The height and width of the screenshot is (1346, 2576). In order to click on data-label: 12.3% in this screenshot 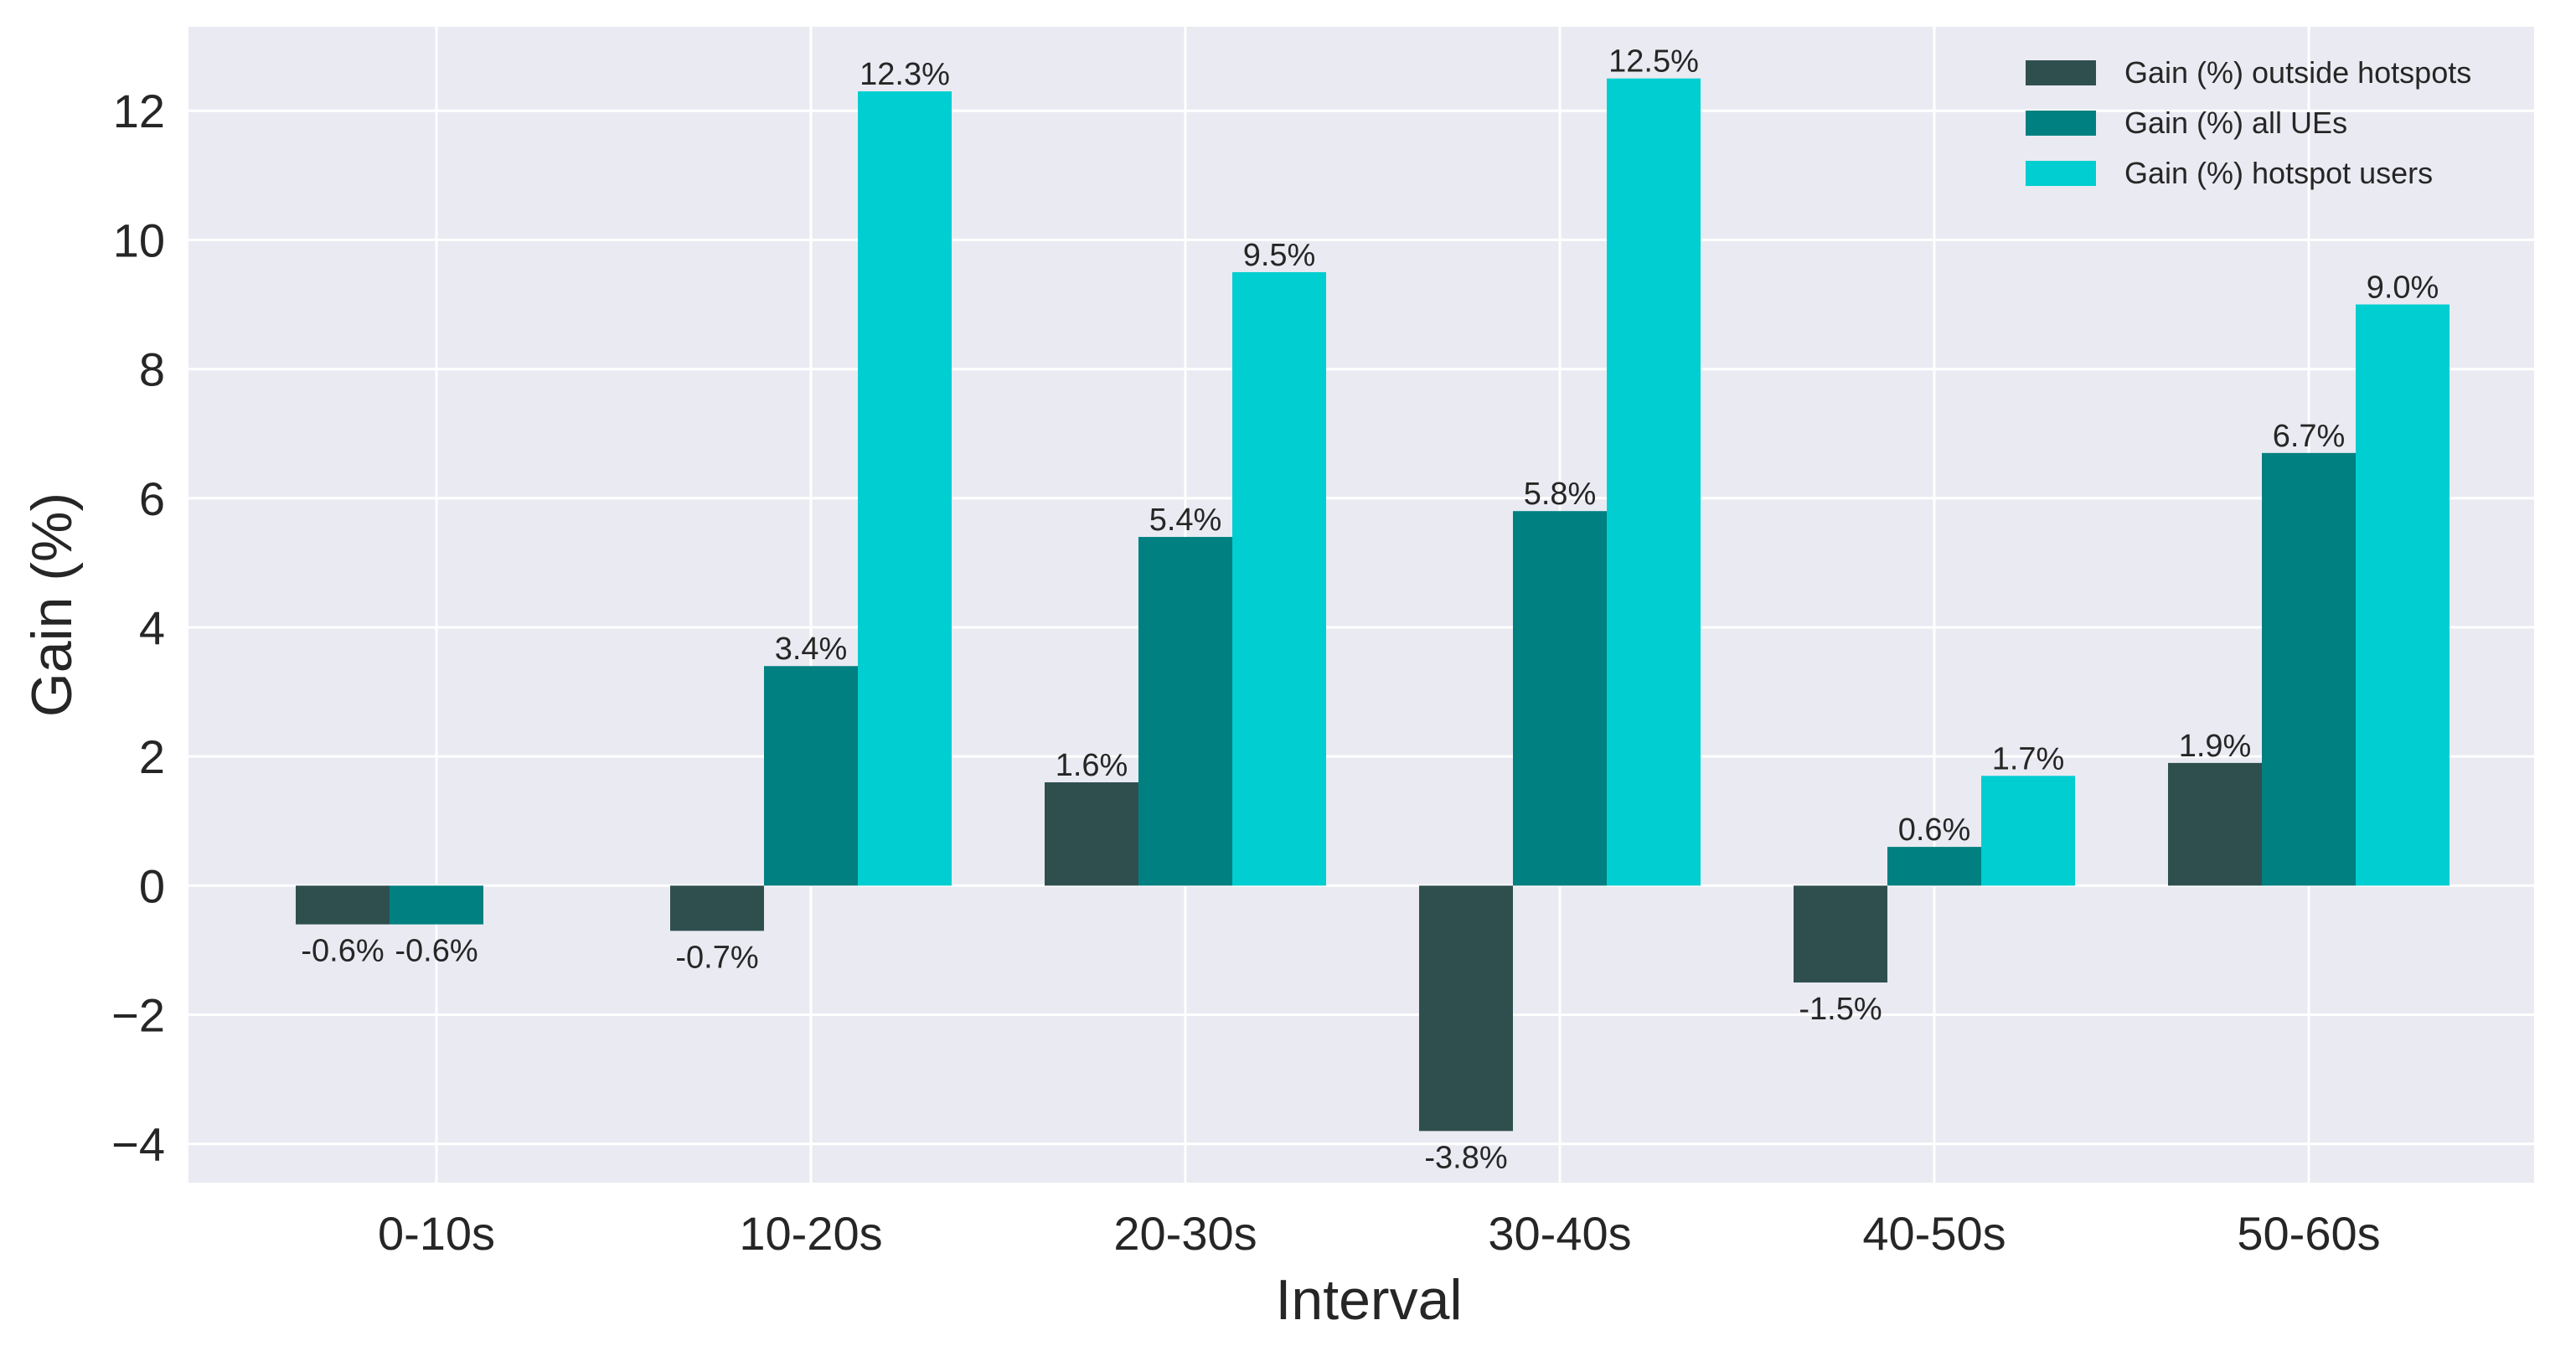, I will do `click(905, 74)`.